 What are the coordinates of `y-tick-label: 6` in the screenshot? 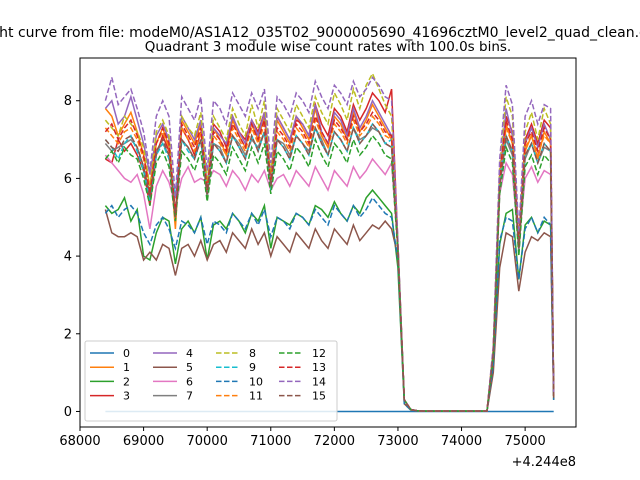 It's located at (68, 179).